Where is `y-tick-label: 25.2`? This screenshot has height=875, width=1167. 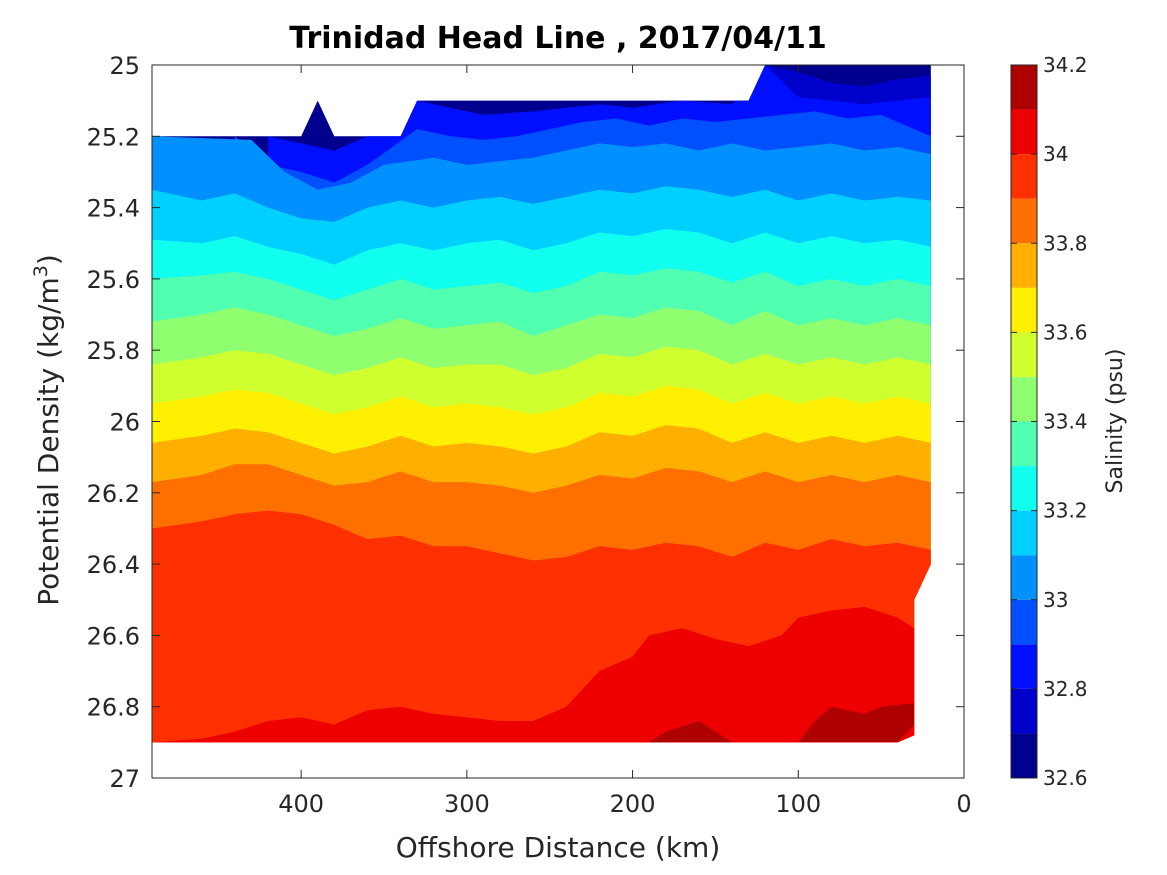
y-tick-label: 25.2 is located at coordinates (113, 137).